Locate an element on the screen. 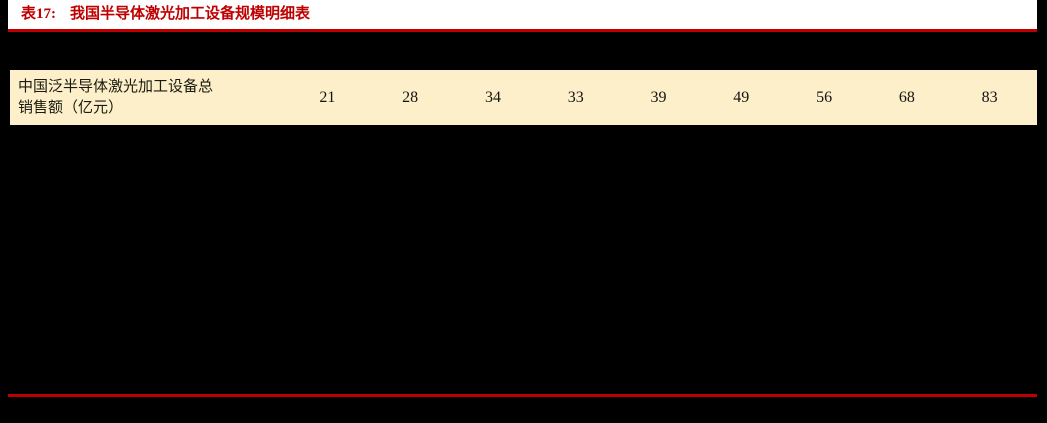  table-cell: 49 is located at coordinates (741, 97).